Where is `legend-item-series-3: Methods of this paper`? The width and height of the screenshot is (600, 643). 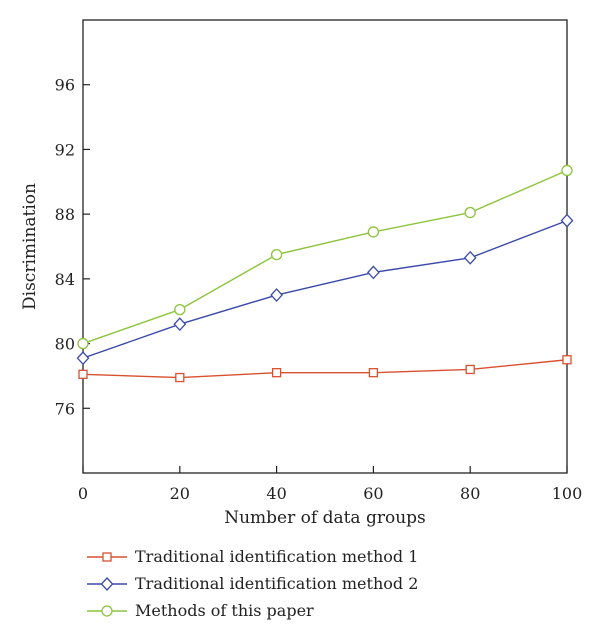 legend-item-series-3: Methods of this paper is located at coordinates (251, 610).